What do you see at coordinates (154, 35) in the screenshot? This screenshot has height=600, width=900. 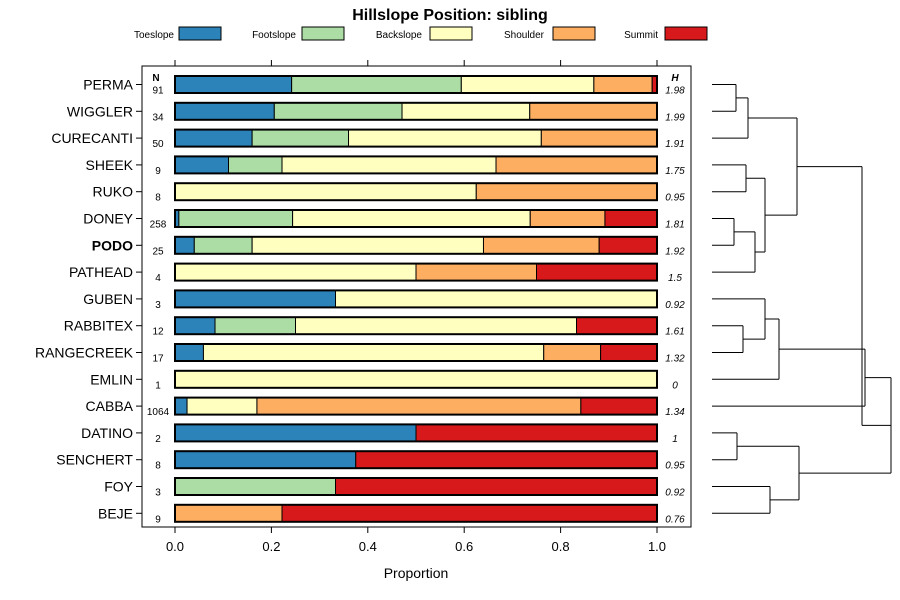 I see `legend-label-toeslope: Toeslope` at bounding box center [154, 35].